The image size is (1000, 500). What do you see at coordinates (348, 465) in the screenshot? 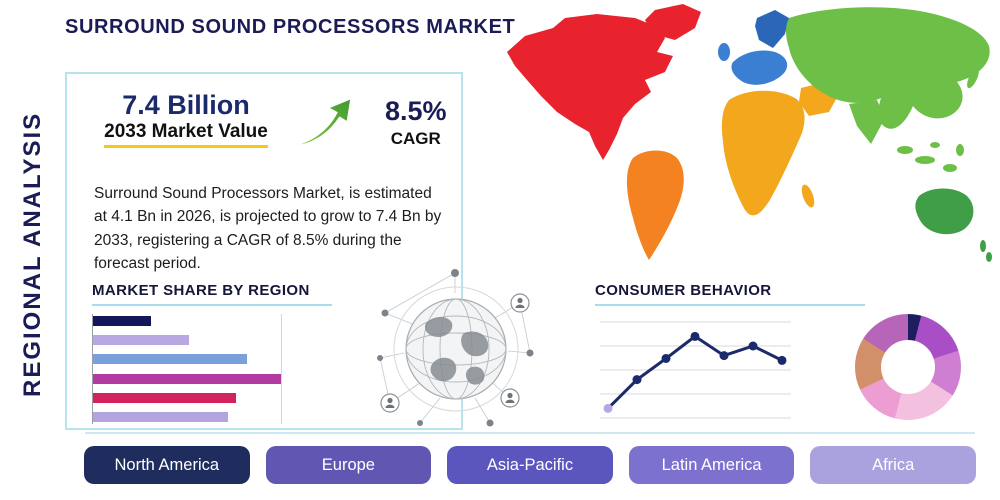
I see `region-button-europe: Europe` at bounding box center [348, 465].